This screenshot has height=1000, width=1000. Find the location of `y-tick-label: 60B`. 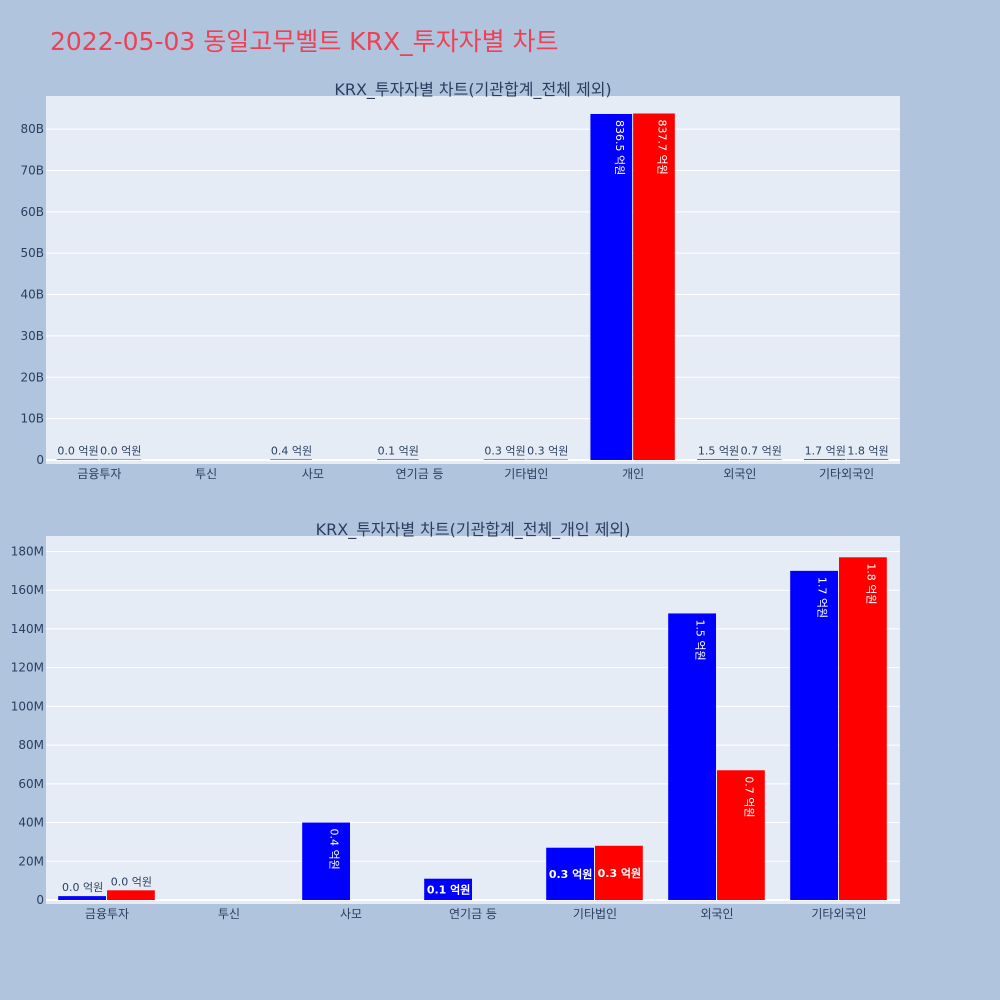

y-tick-label: 60B is located at coordinates (32, 212).